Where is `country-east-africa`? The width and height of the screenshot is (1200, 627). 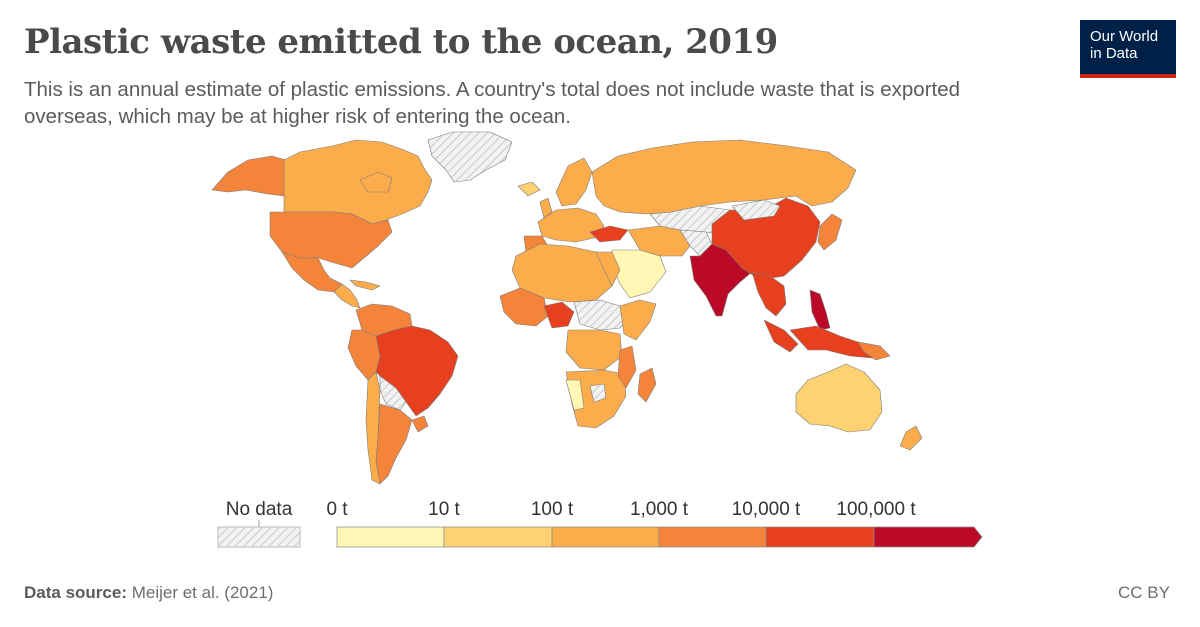 country-east-africa is located at coordinates (638, 320).